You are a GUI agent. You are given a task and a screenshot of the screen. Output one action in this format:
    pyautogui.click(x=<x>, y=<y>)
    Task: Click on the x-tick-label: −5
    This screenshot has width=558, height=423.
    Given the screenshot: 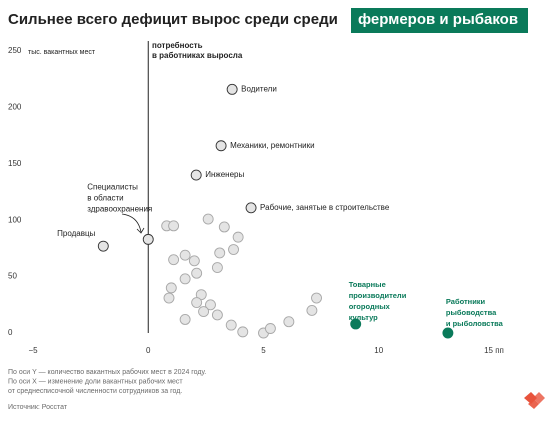 What is the action you would take?
    pyautogui.click(x=33, y=350)
    